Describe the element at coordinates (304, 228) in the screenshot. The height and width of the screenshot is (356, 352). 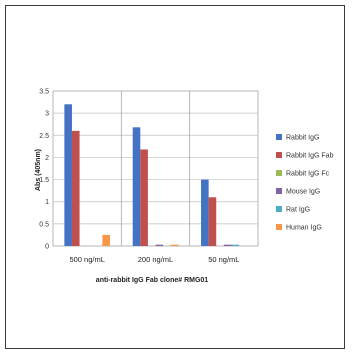
I see `legend-label: Human IgG` at that location.